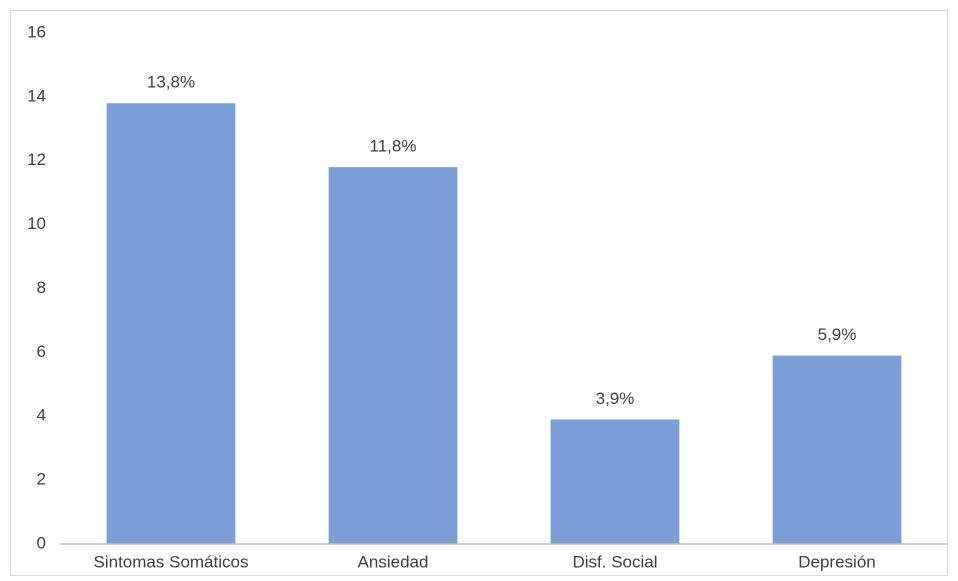 This screenshot has width=958, height=581. Describe the element at coordinates (41, 479) in the screenshot. I see `y-tick-label: 2` at that location.